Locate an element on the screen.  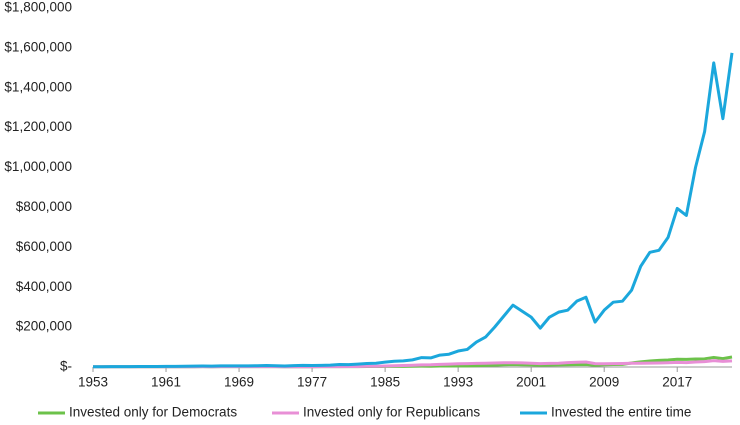
x-tick-label: 2017 is located at coordinates (677, 382).